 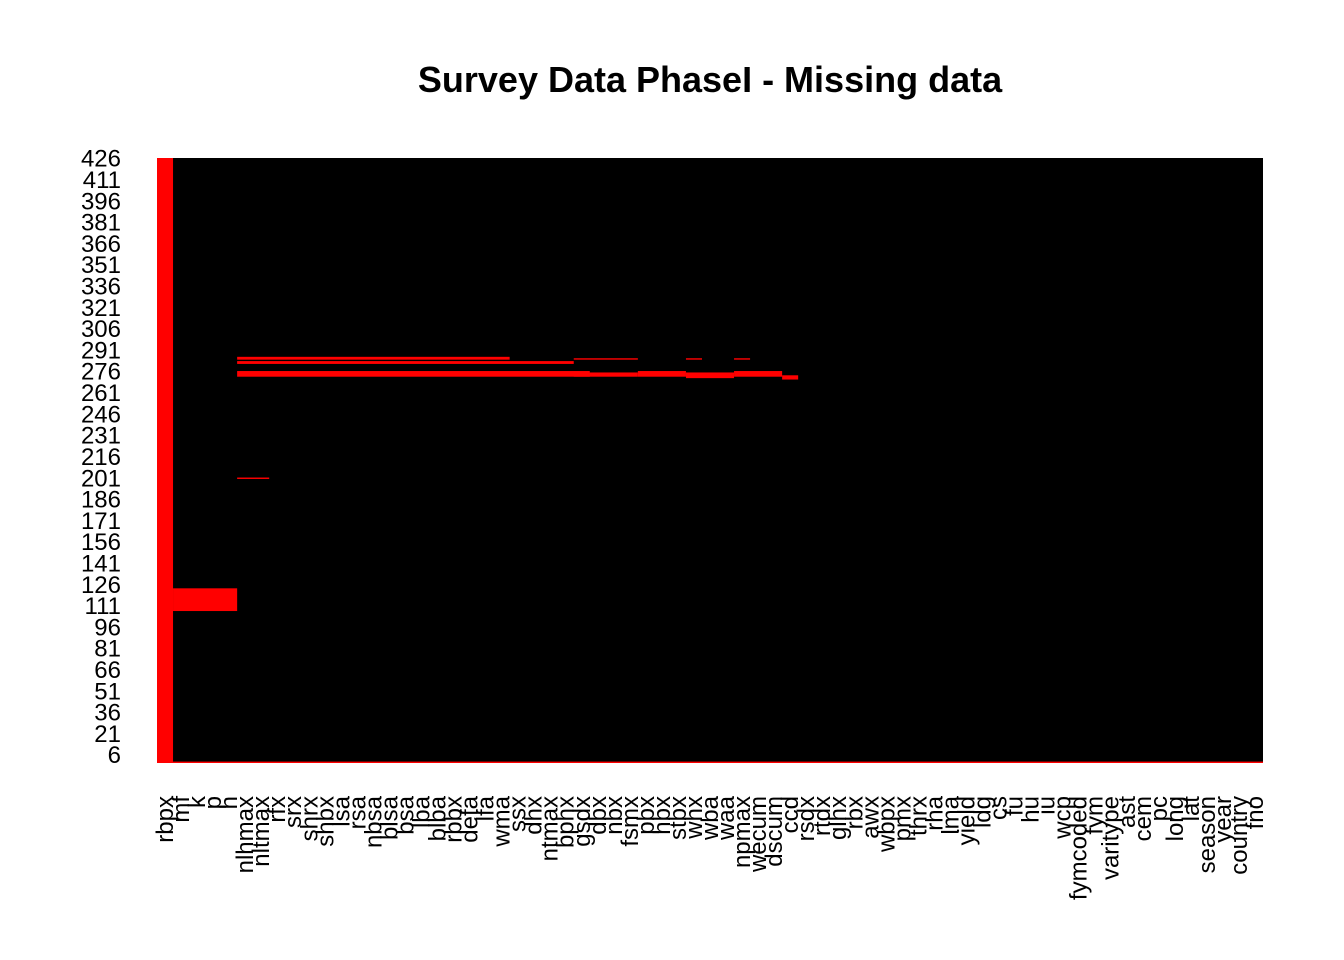 I want to click on x-tick-label-bphx: bphx, so click(x=566, y=822).